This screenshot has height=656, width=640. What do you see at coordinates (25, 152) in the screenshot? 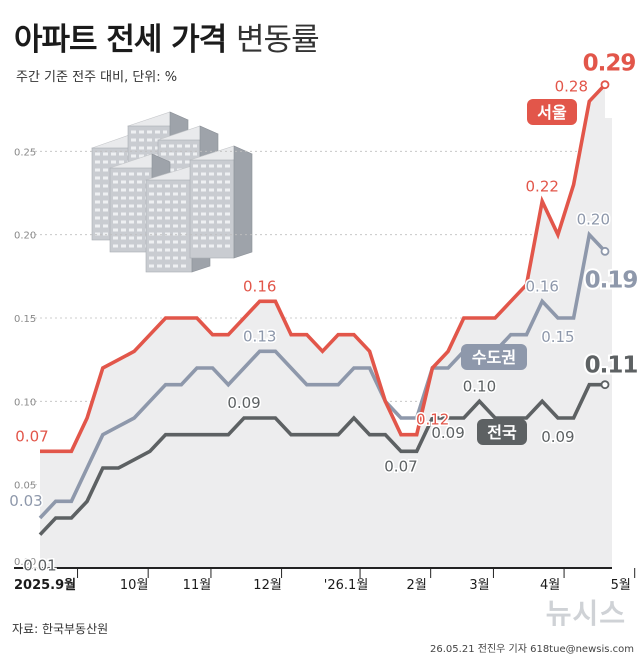
I see `y-tick-label: 0.25` at bounding box center [25, 152].